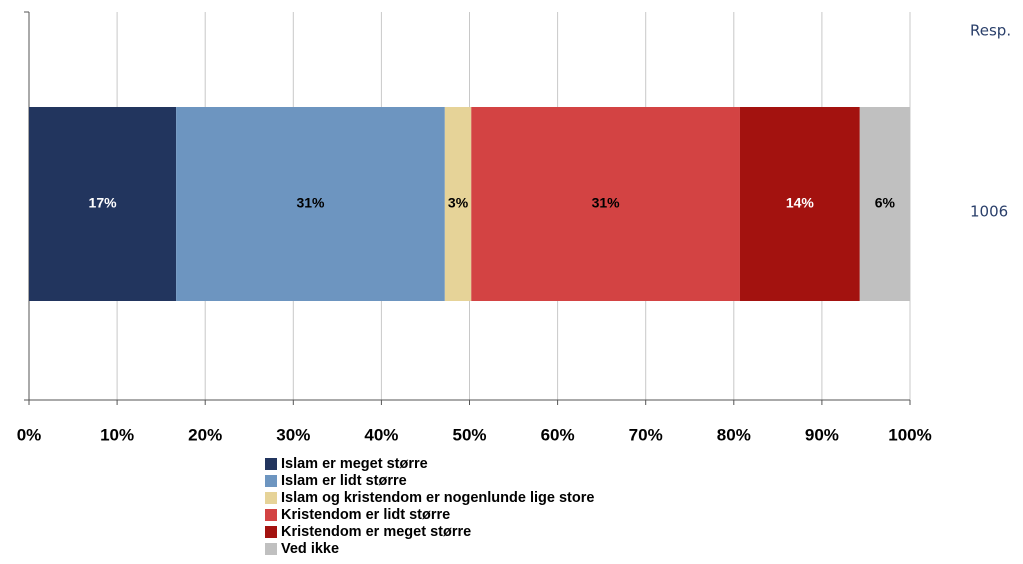 Image resolution: width=1023 pixels, height=564 pixels. Describe the element at coordinates (293, 434) in the screenshot. I see `x-tick-label: 30%` at that location.